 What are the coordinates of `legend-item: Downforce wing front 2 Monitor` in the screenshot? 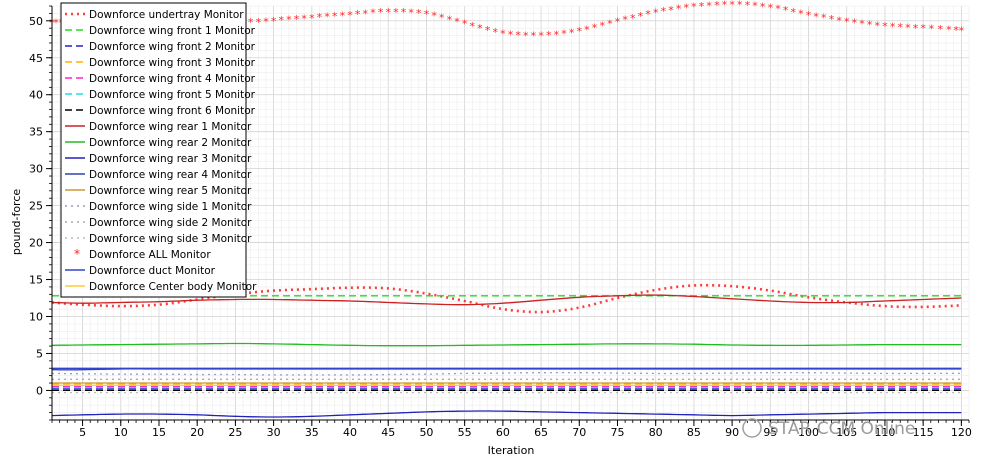 It's located at (160, 47).